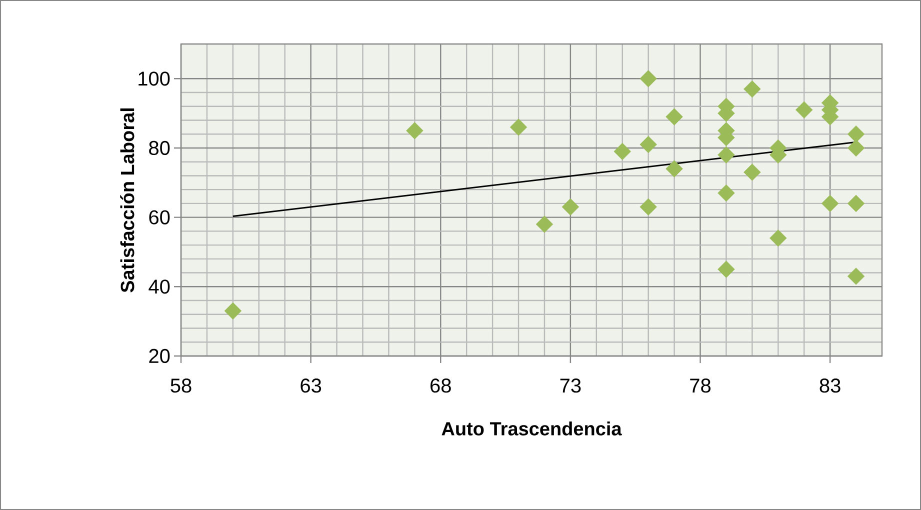 This screenshot has height=510, width=921. Describe the element at coordinates (311, 385) in the screenshot. I see `x-tick-label: 63` at that location.